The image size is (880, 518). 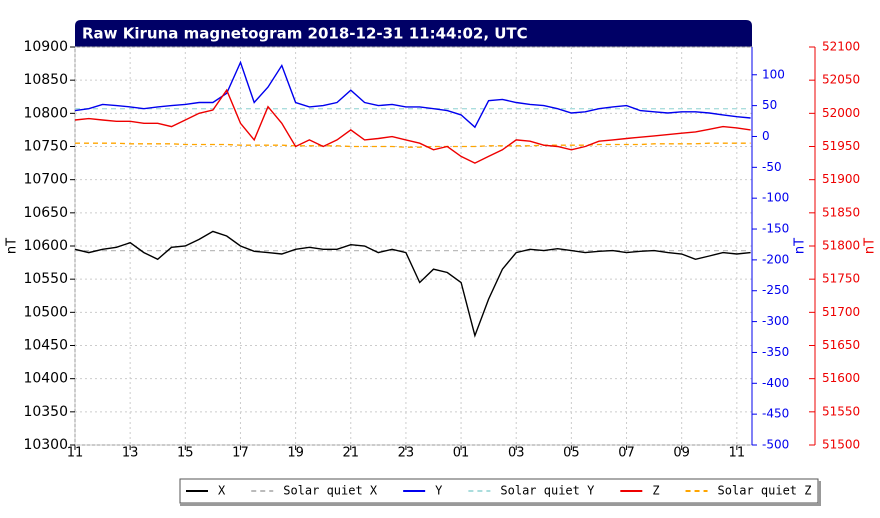 I want to click on y2-axis-label: nT, so click(x=800, y=246).